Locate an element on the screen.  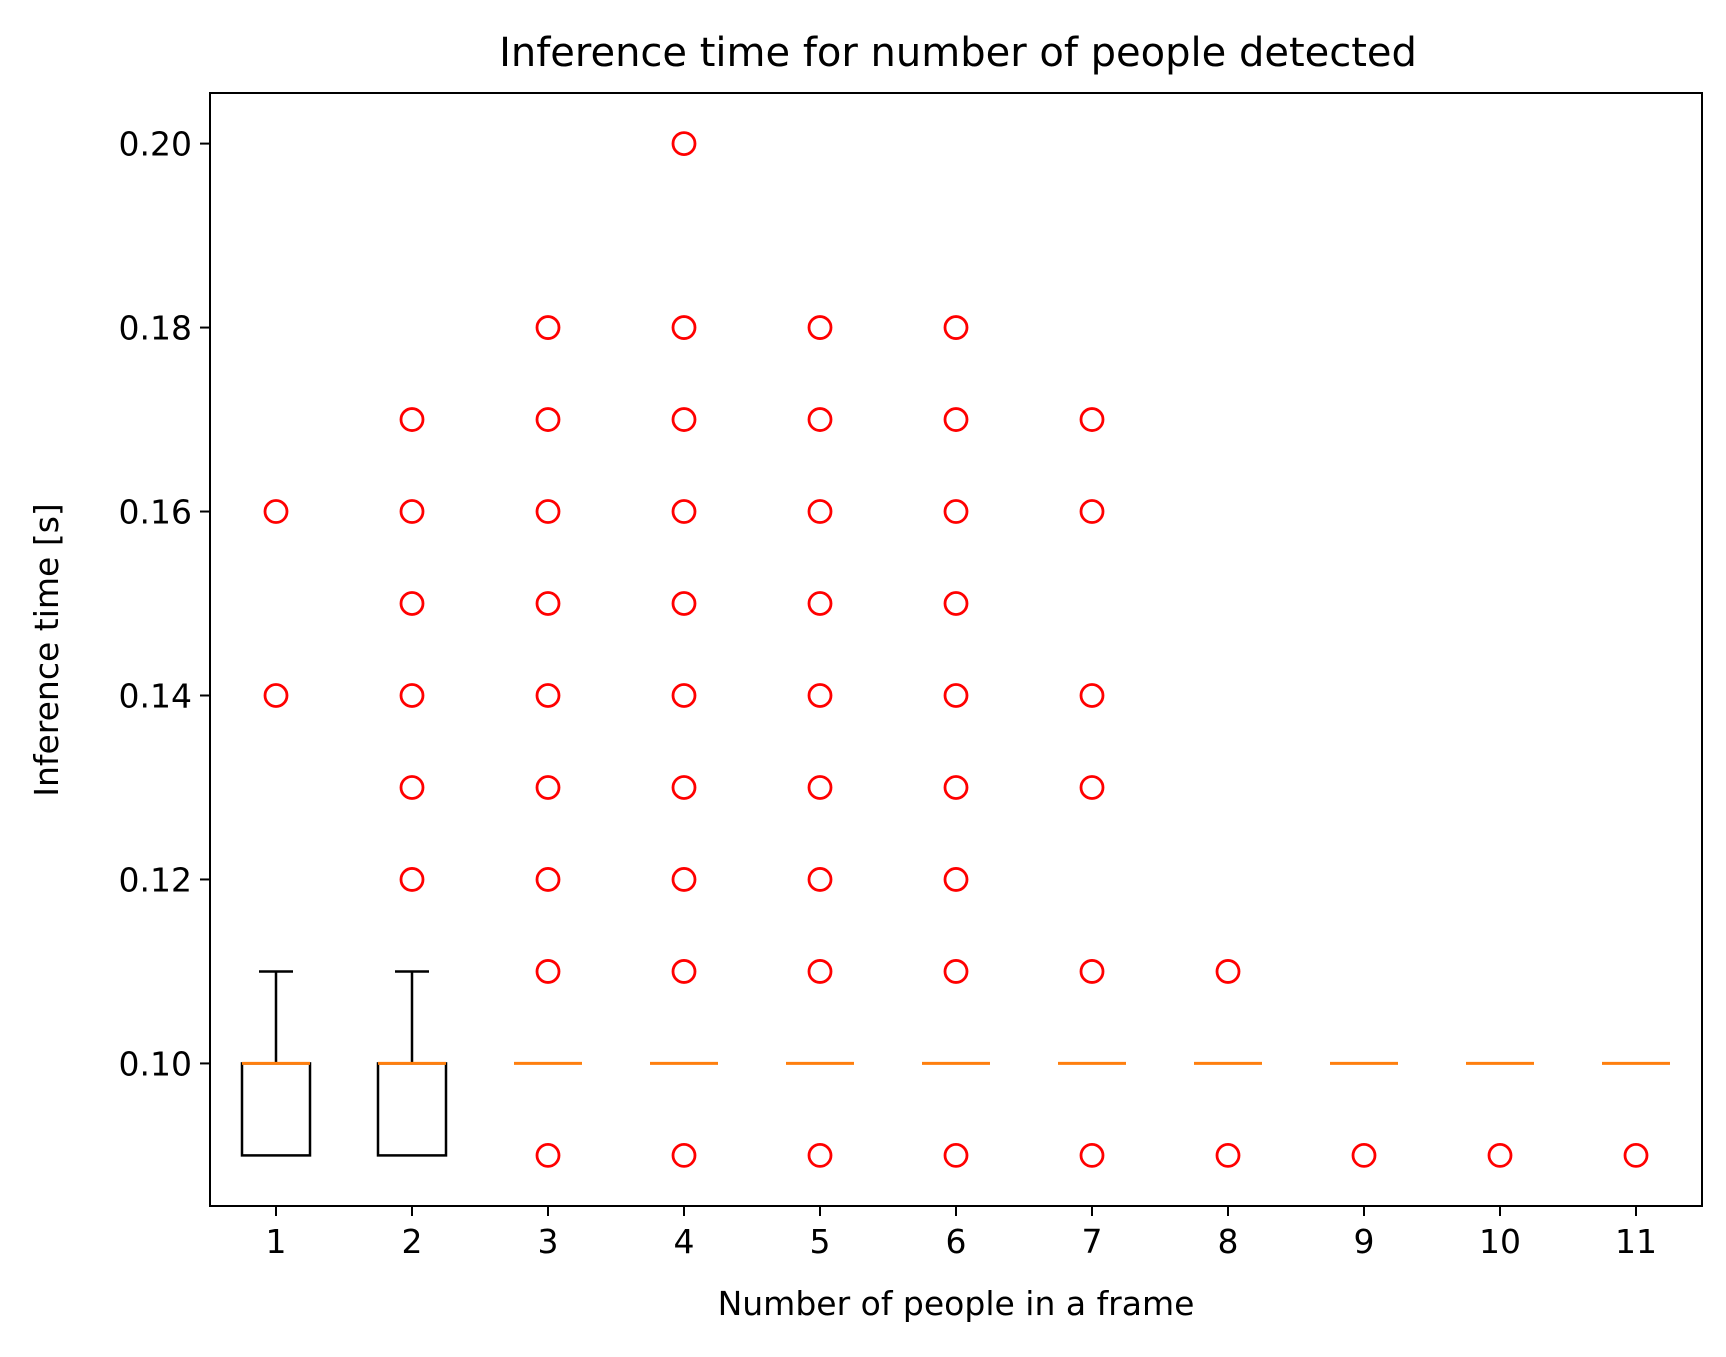
y-tick-label: 0.16 is located at coordinates (155, 512).